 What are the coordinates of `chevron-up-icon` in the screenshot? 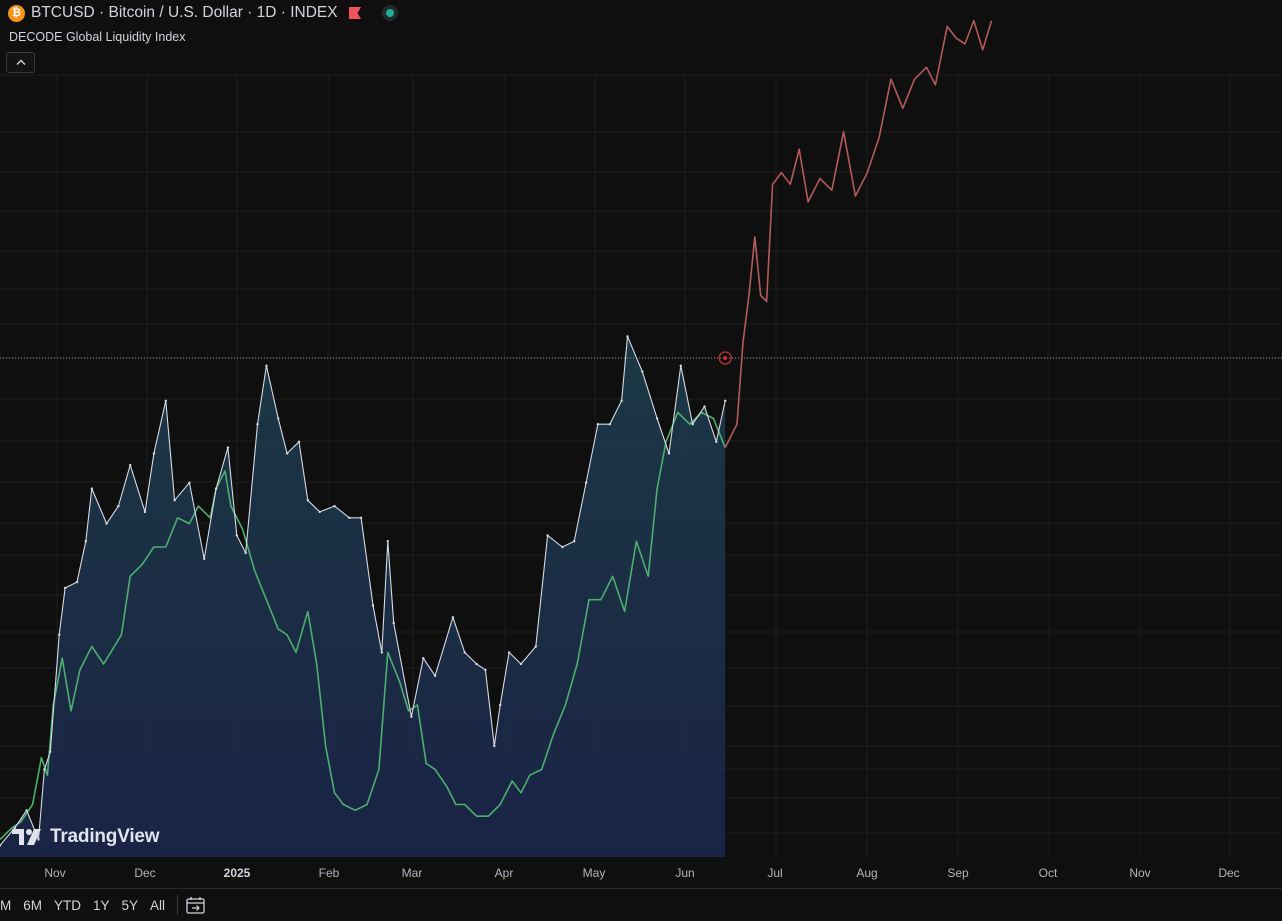 It's located at (20, 62).